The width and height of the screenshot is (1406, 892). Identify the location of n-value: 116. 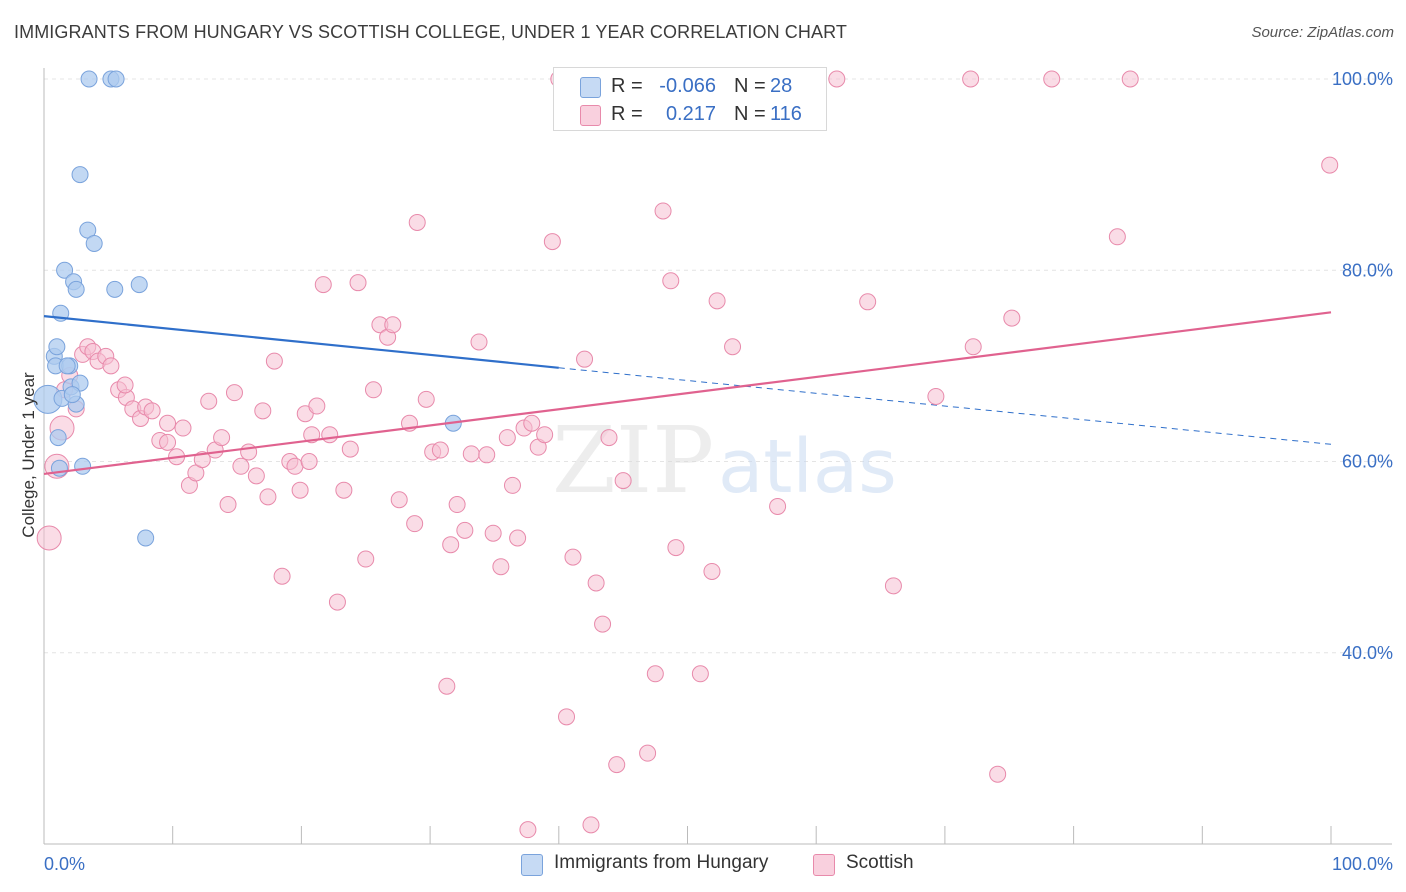
(786, 114).